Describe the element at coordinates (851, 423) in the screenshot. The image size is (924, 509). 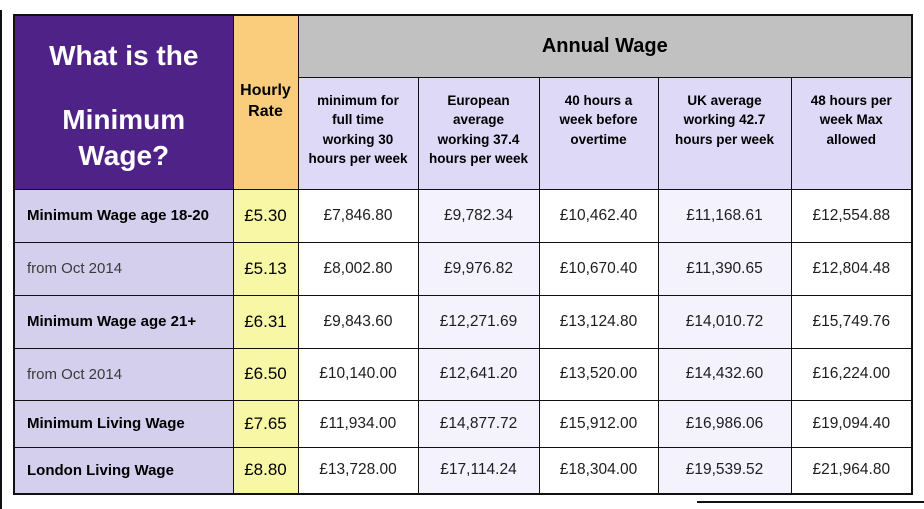
I see `annual-wage-value: £19,094.40` at that location.